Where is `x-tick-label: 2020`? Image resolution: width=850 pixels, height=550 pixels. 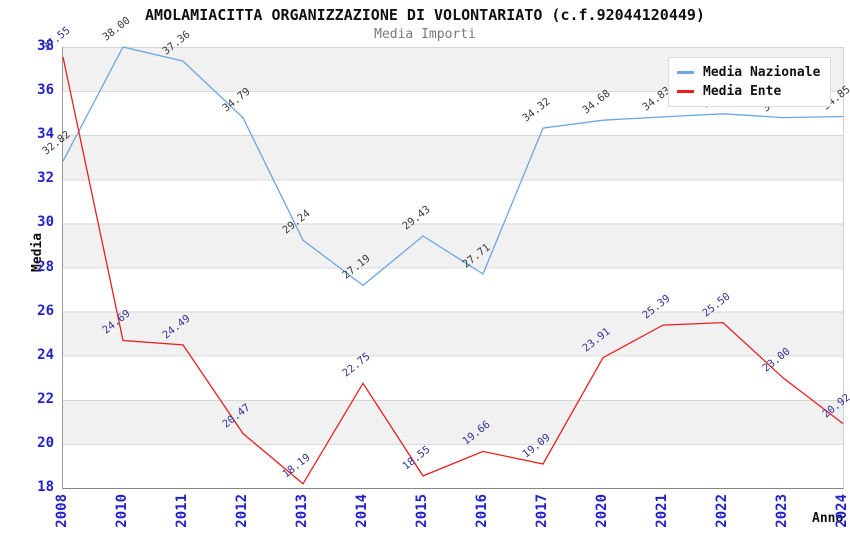
x-tick-label: 2020 is located at coordinates (602, 511).